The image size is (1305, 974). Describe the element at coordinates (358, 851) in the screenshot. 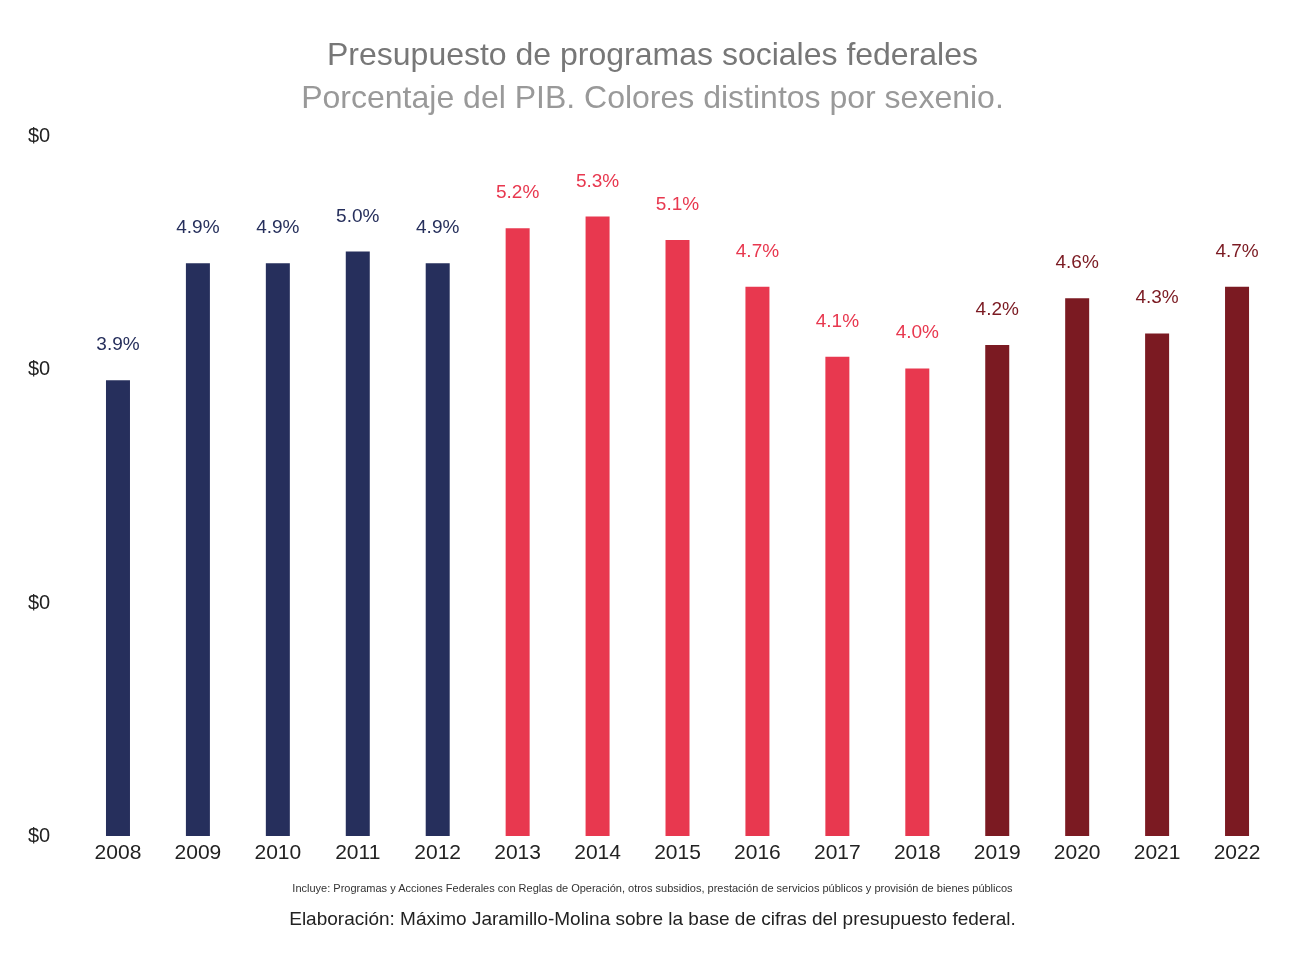

I see `x-tick-label: 2011` at that location.